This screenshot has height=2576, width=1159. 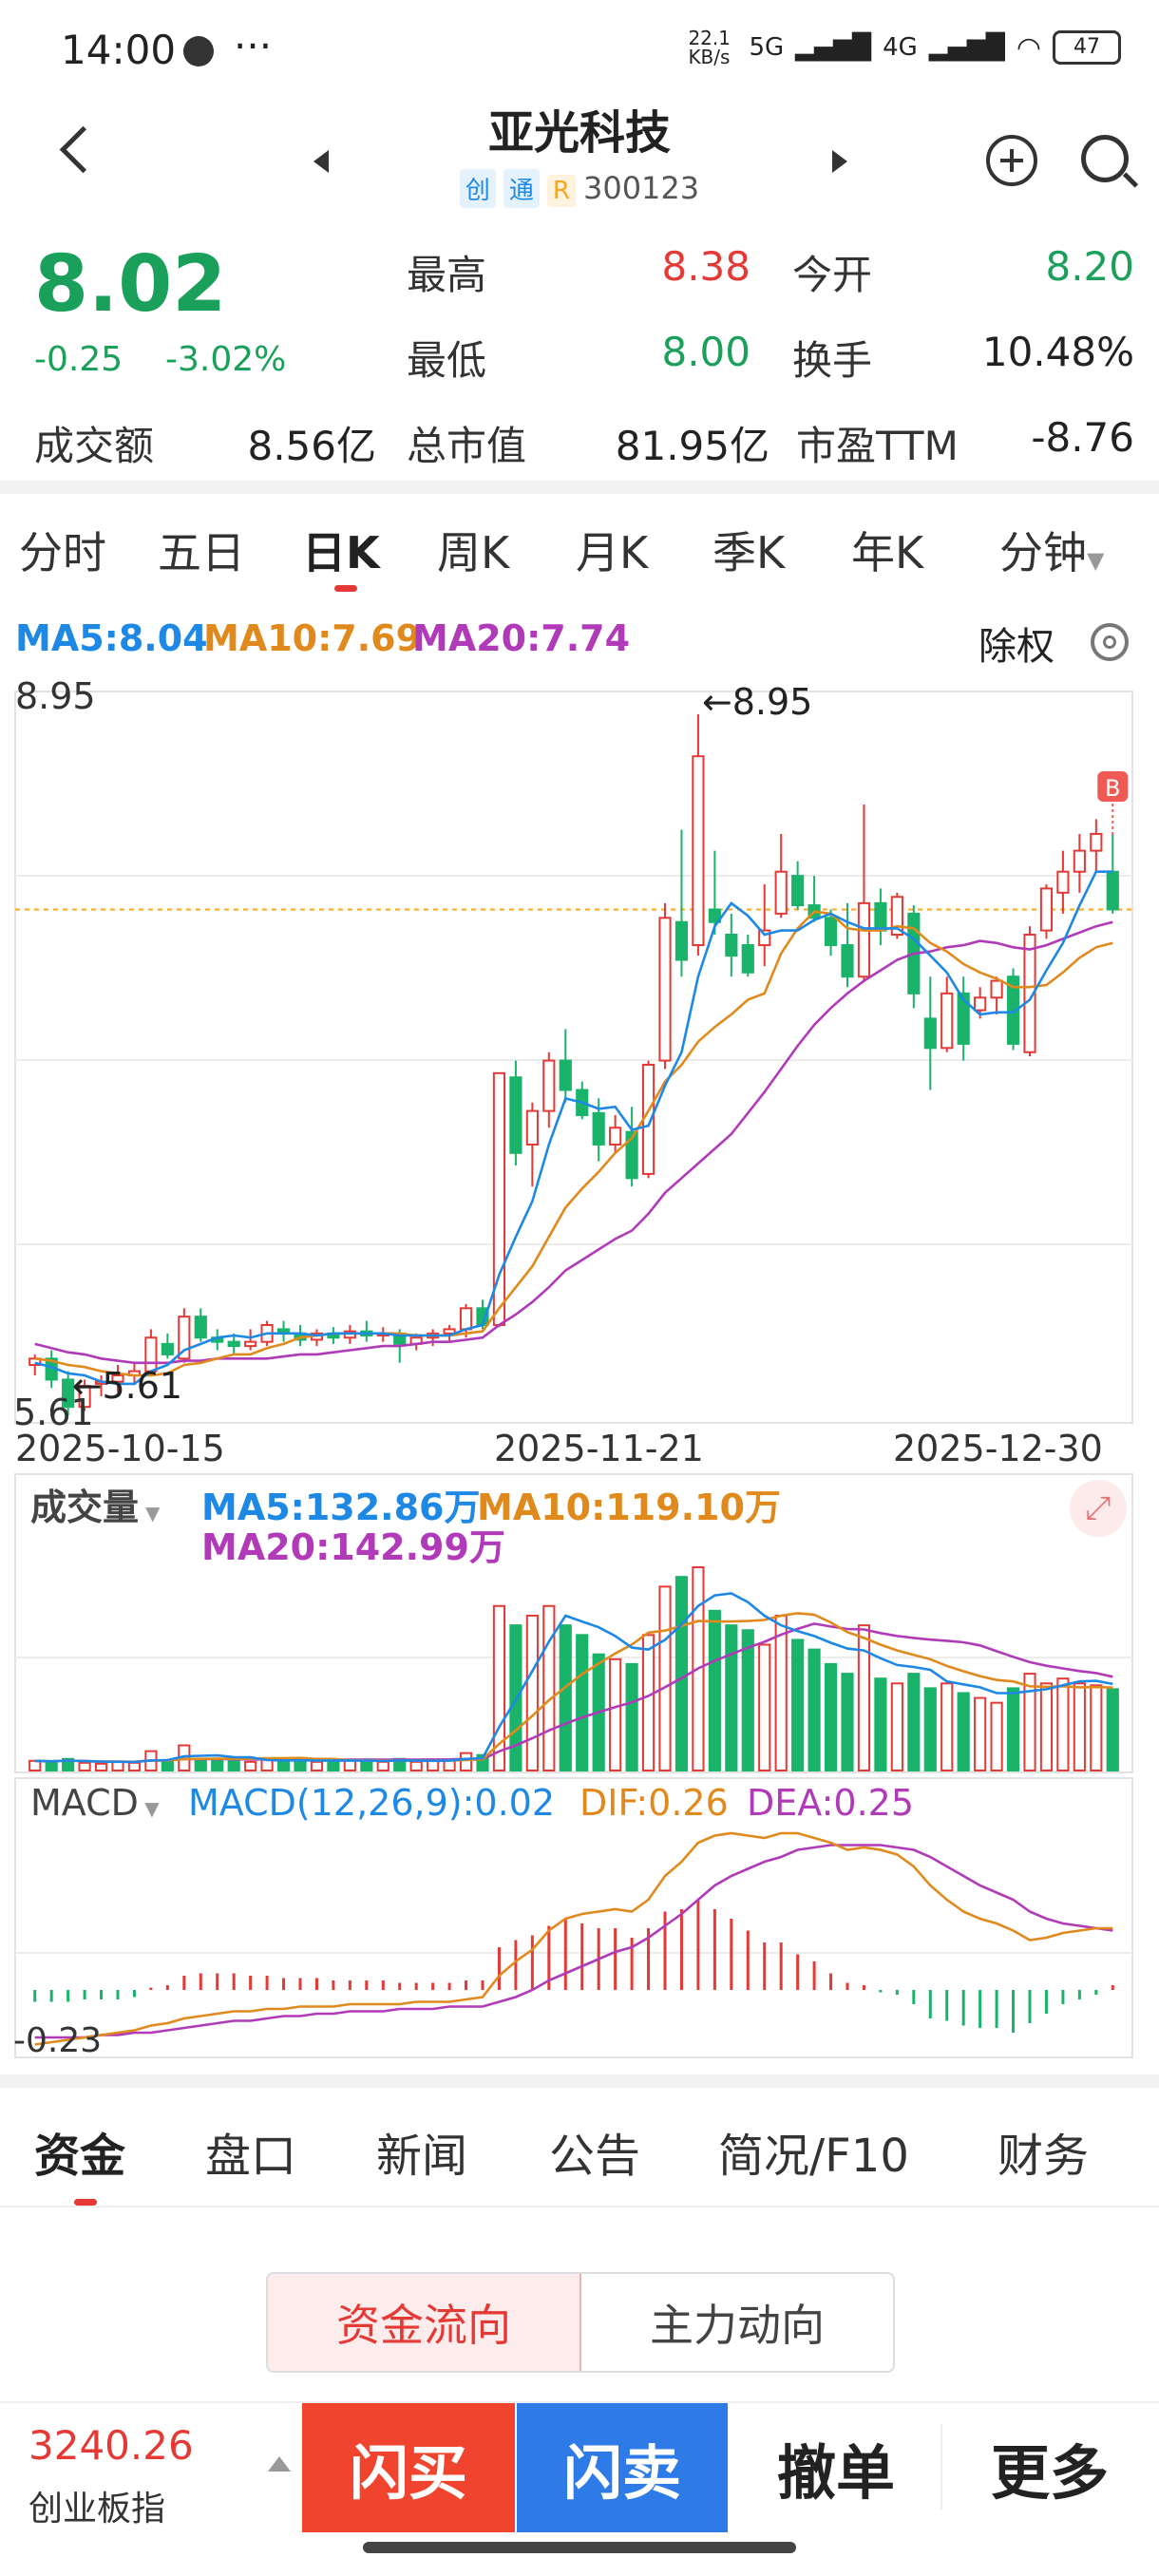 I want to click on vol-grid, so click(x=573, y=1623).